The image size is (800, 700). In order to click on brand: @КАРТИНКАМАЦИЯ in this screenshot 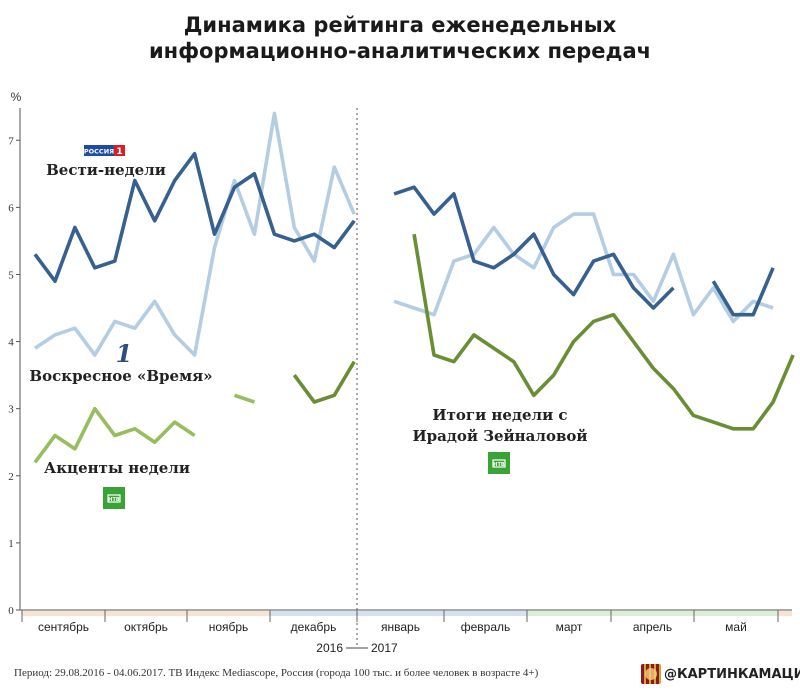, I will do `click(720, 674)`.